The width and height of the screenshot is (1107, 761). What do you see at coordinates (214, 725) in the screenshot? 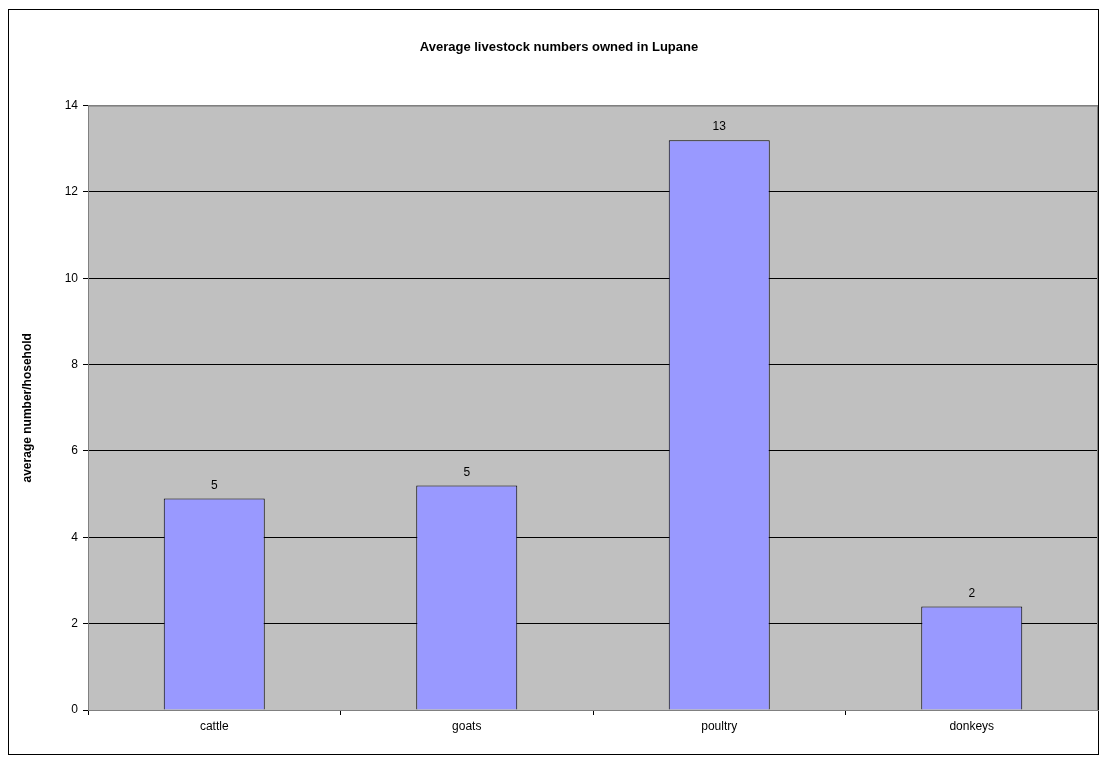
I see `x-tick-label: cattle` at bounding box center [214, 725].